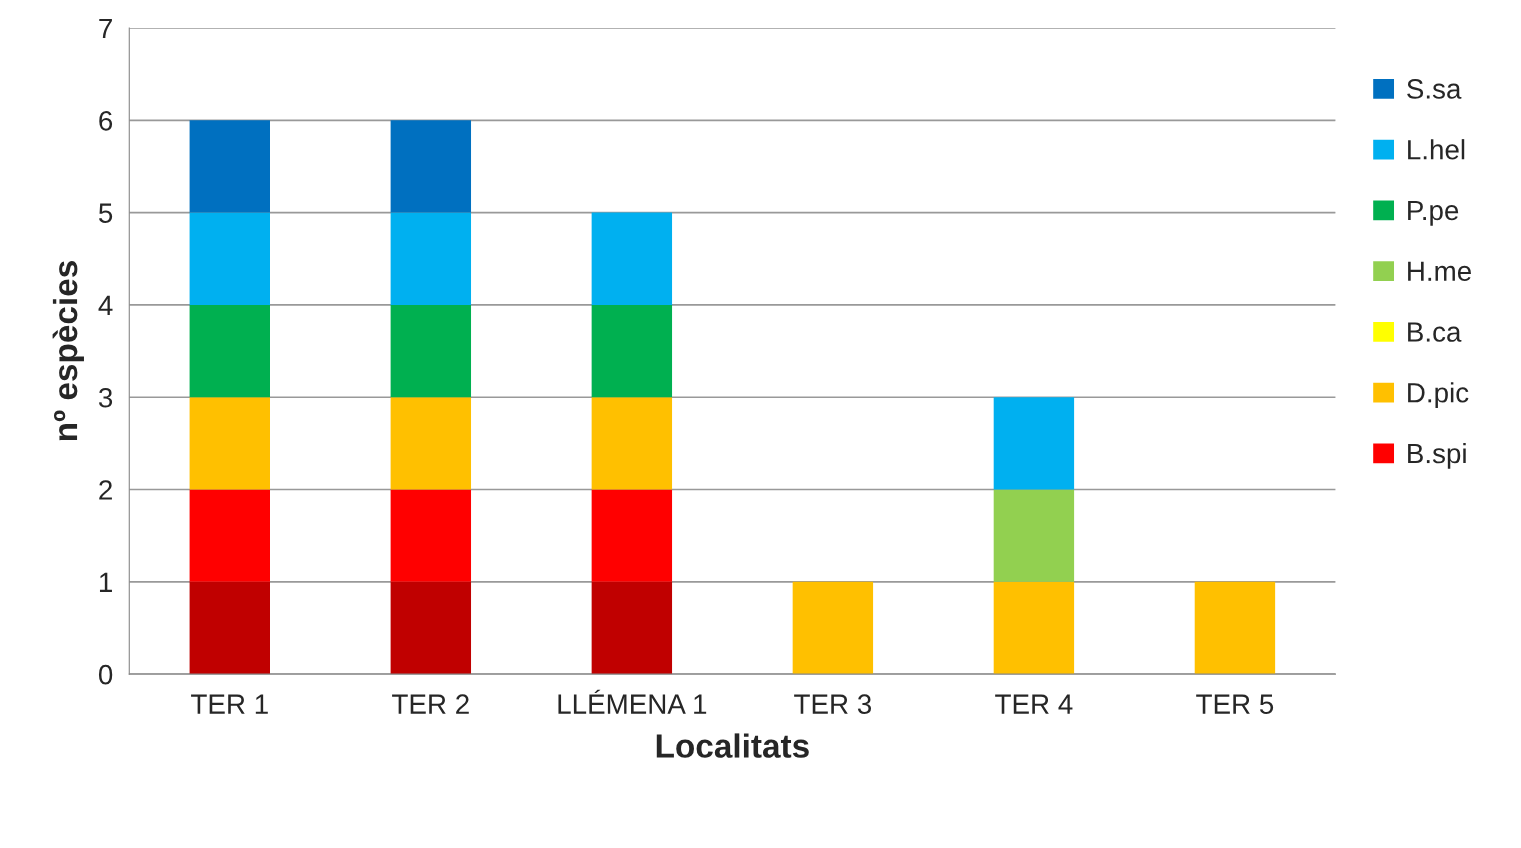 This screenshot has width=1521, height=848. Describe the element at coordinates (105, 213) in the screenshot. I see `y-tick-label: 5` at that location.